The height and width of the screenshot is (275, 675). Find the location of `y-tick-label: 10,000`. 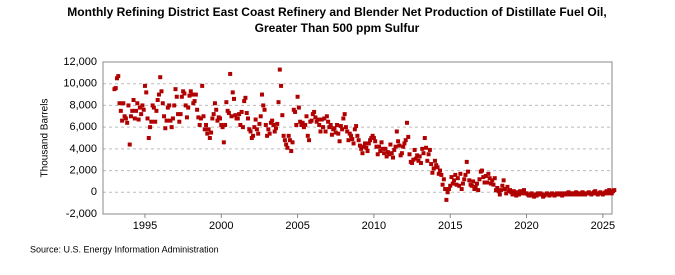

y-tick-label: 10,000 is located at coordinates (80, 84).